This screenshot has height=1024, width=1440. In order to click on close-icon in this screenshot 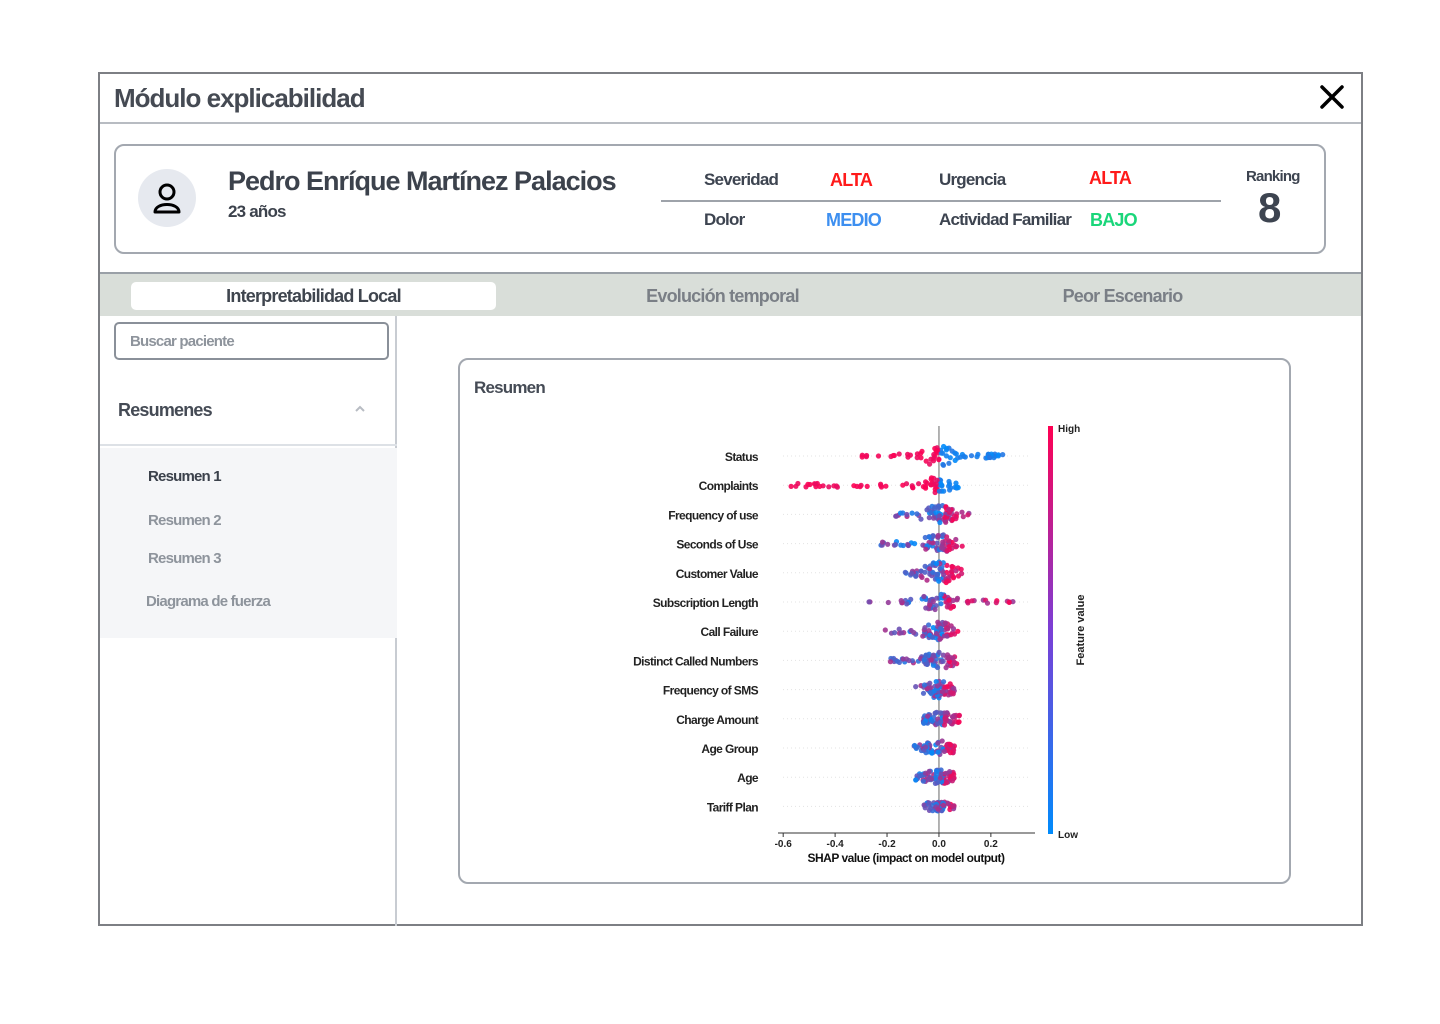, I will do `click(1332, 97)`.